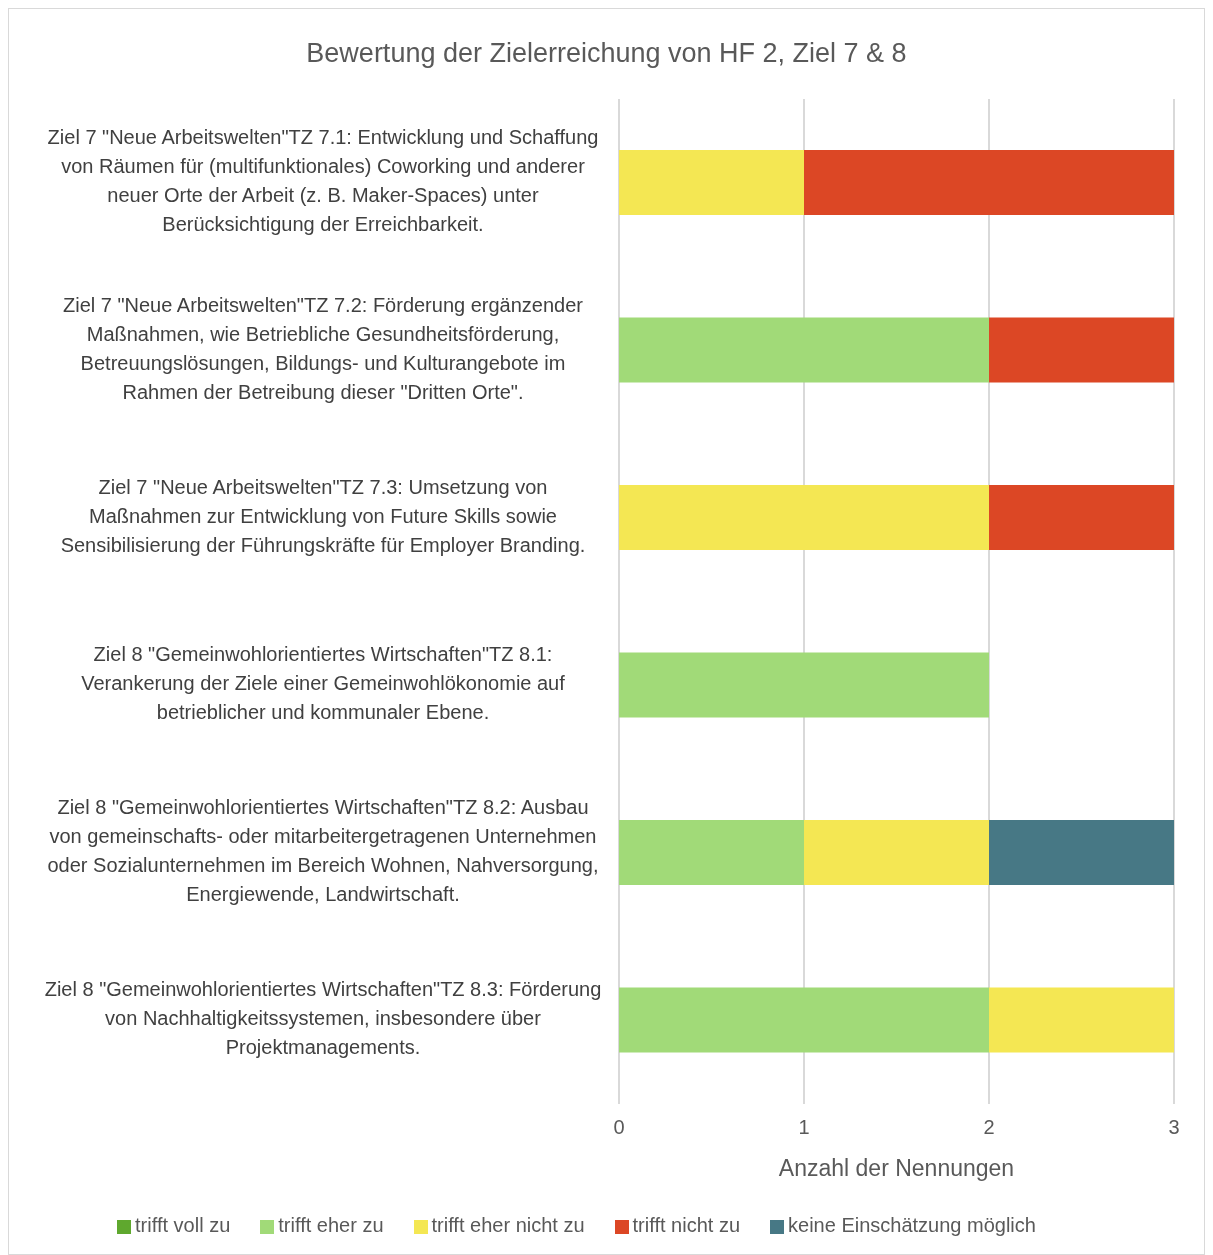 This screenshot has height=1255, width=1213. Describe the element at coordinates (912, 1225) in the screenshot. I see `legend-label: keine Einschätzung möglich` at that location.